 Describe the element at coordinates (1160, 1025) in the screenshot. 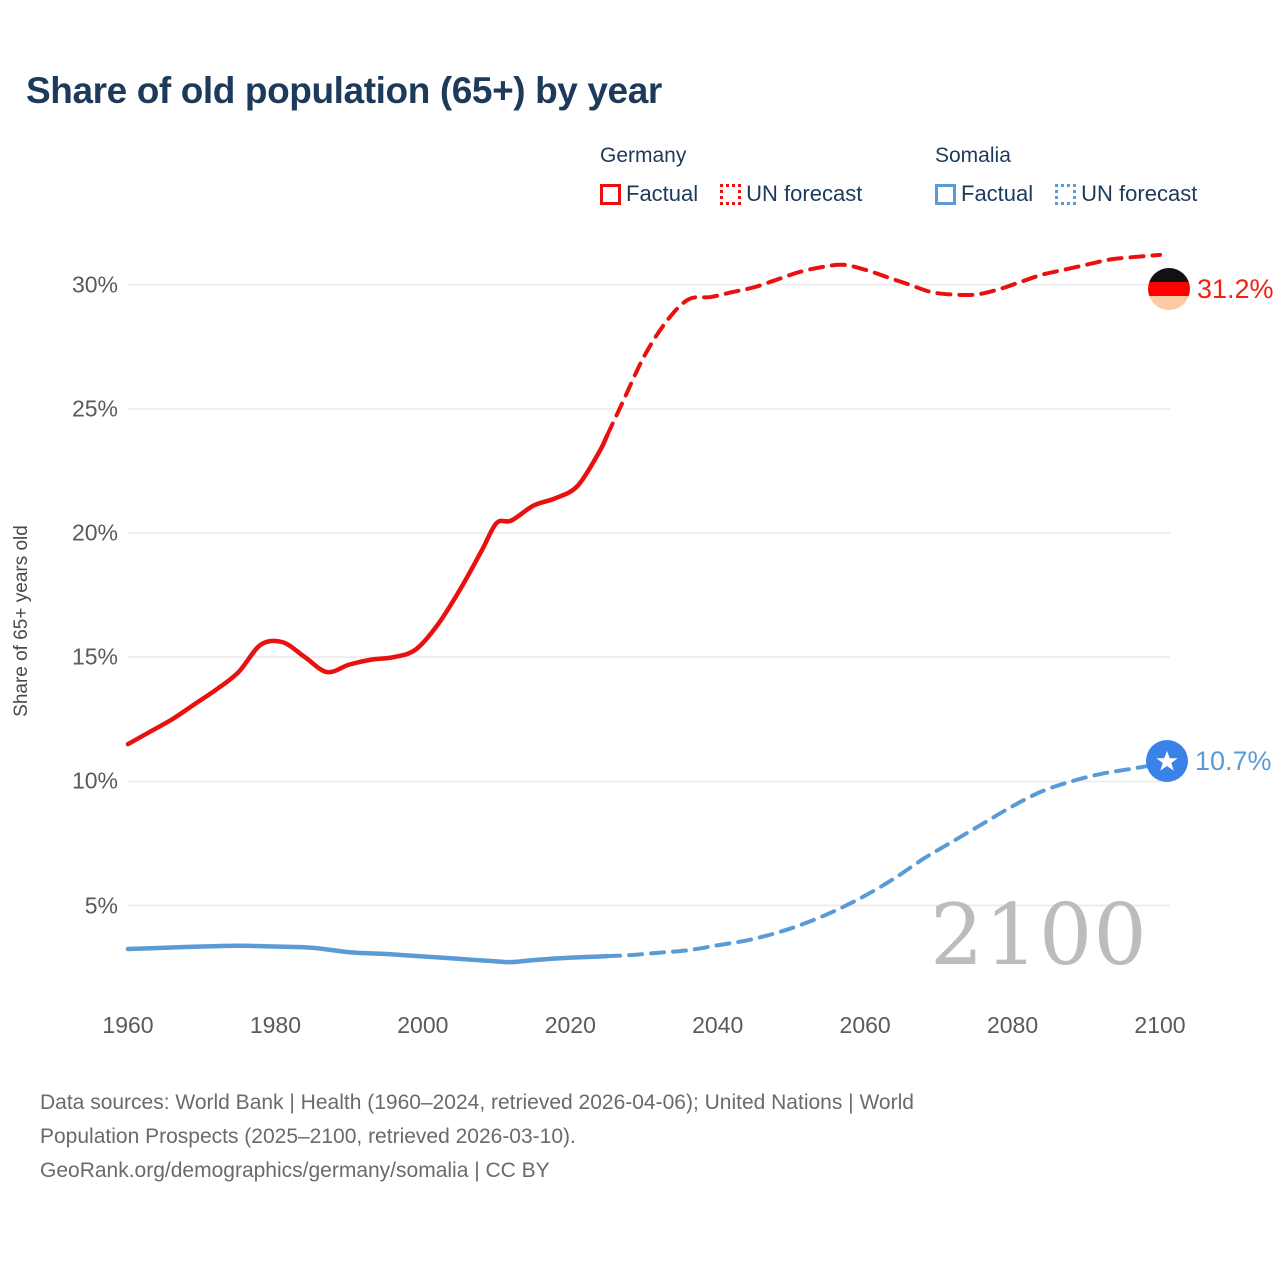

I see `x-tick-label: 2100` at that location.